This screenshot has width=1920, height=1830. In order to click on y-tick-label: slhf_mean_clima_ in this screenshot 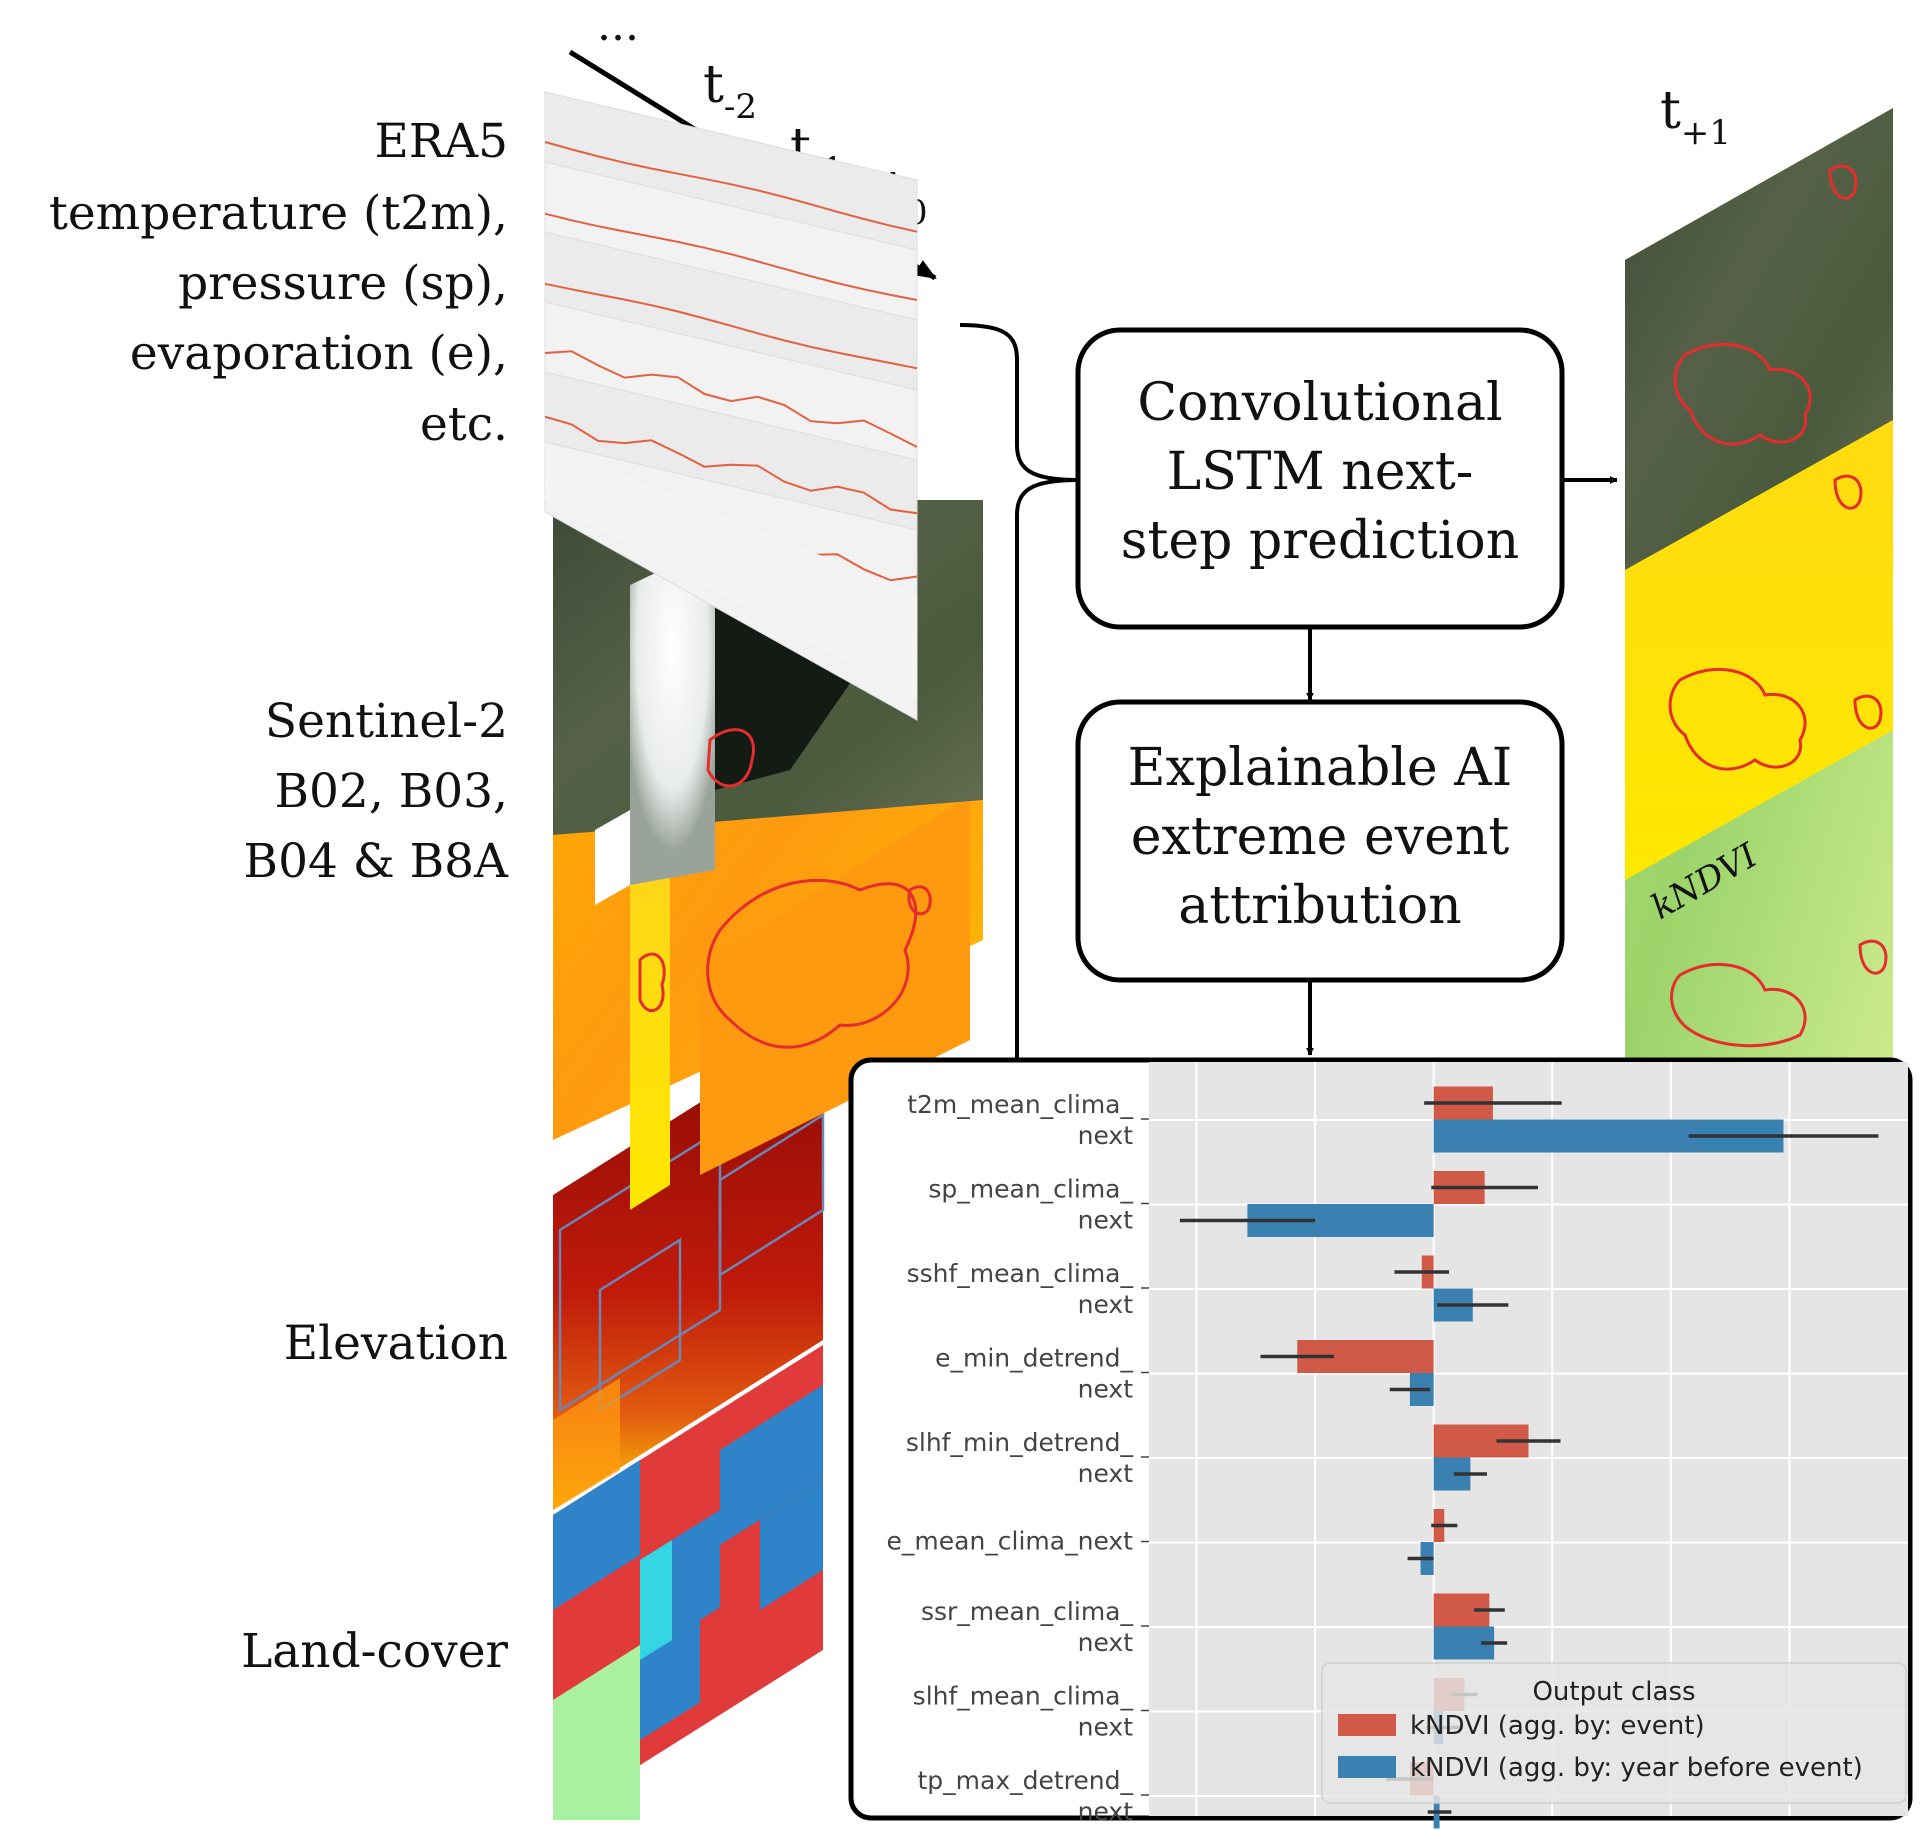, I will do `click(1023, 1696)`.